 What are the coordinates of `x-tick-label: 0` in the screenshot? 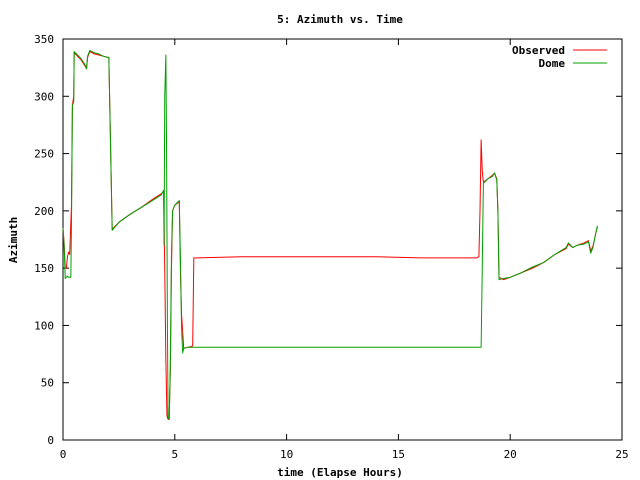 It's located at (63, 454).